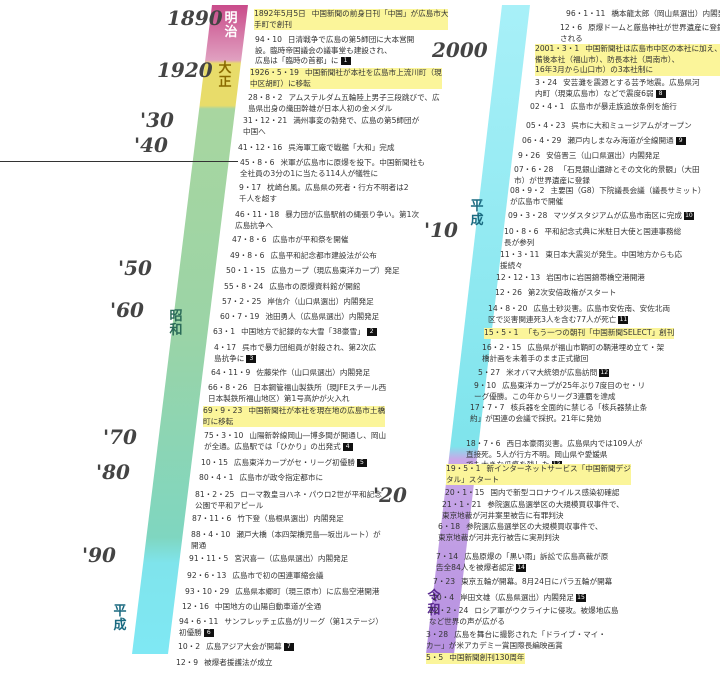  What do you see at coordinates (308, 534) in the screenshot?
I see `event-text: 瀬戸大橋（本四架橋児島―坂出ルート）が` at bounding box center [308, 534].